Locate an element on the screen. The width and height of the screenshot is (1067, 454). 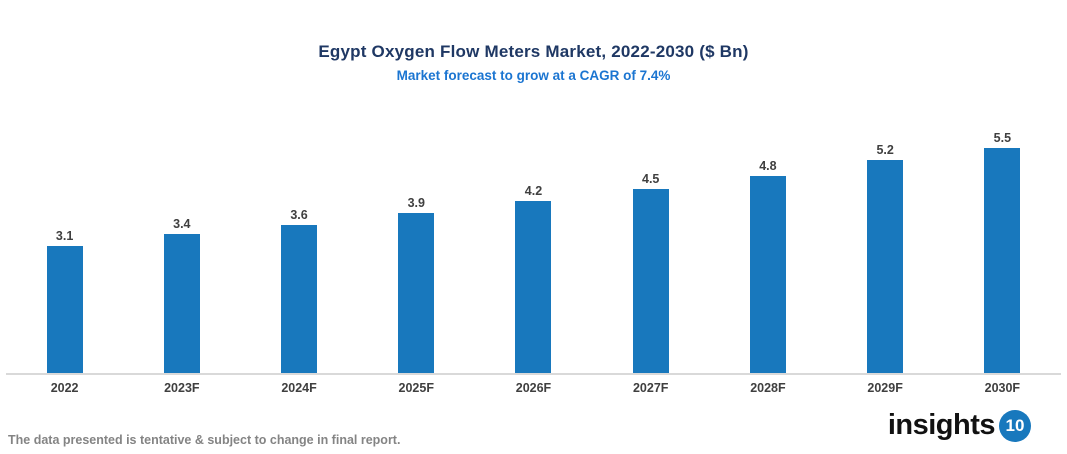
x-axis-label: 2026F is located at coordinates (533, 388).